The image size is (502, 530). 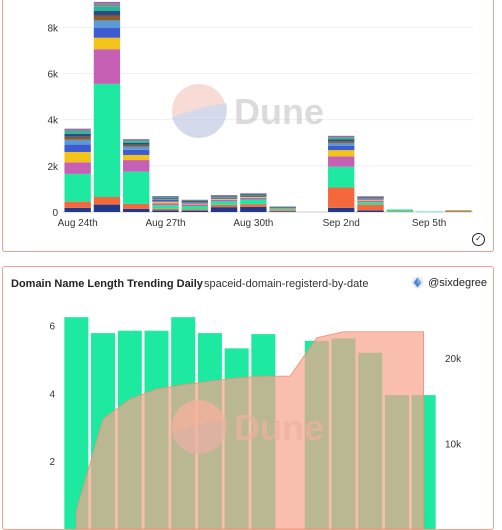 What do you see at coordinates (429, 223) in the screenshot?
I see `x-tick-label: Sep 5th` at bounding box center [429, 223].